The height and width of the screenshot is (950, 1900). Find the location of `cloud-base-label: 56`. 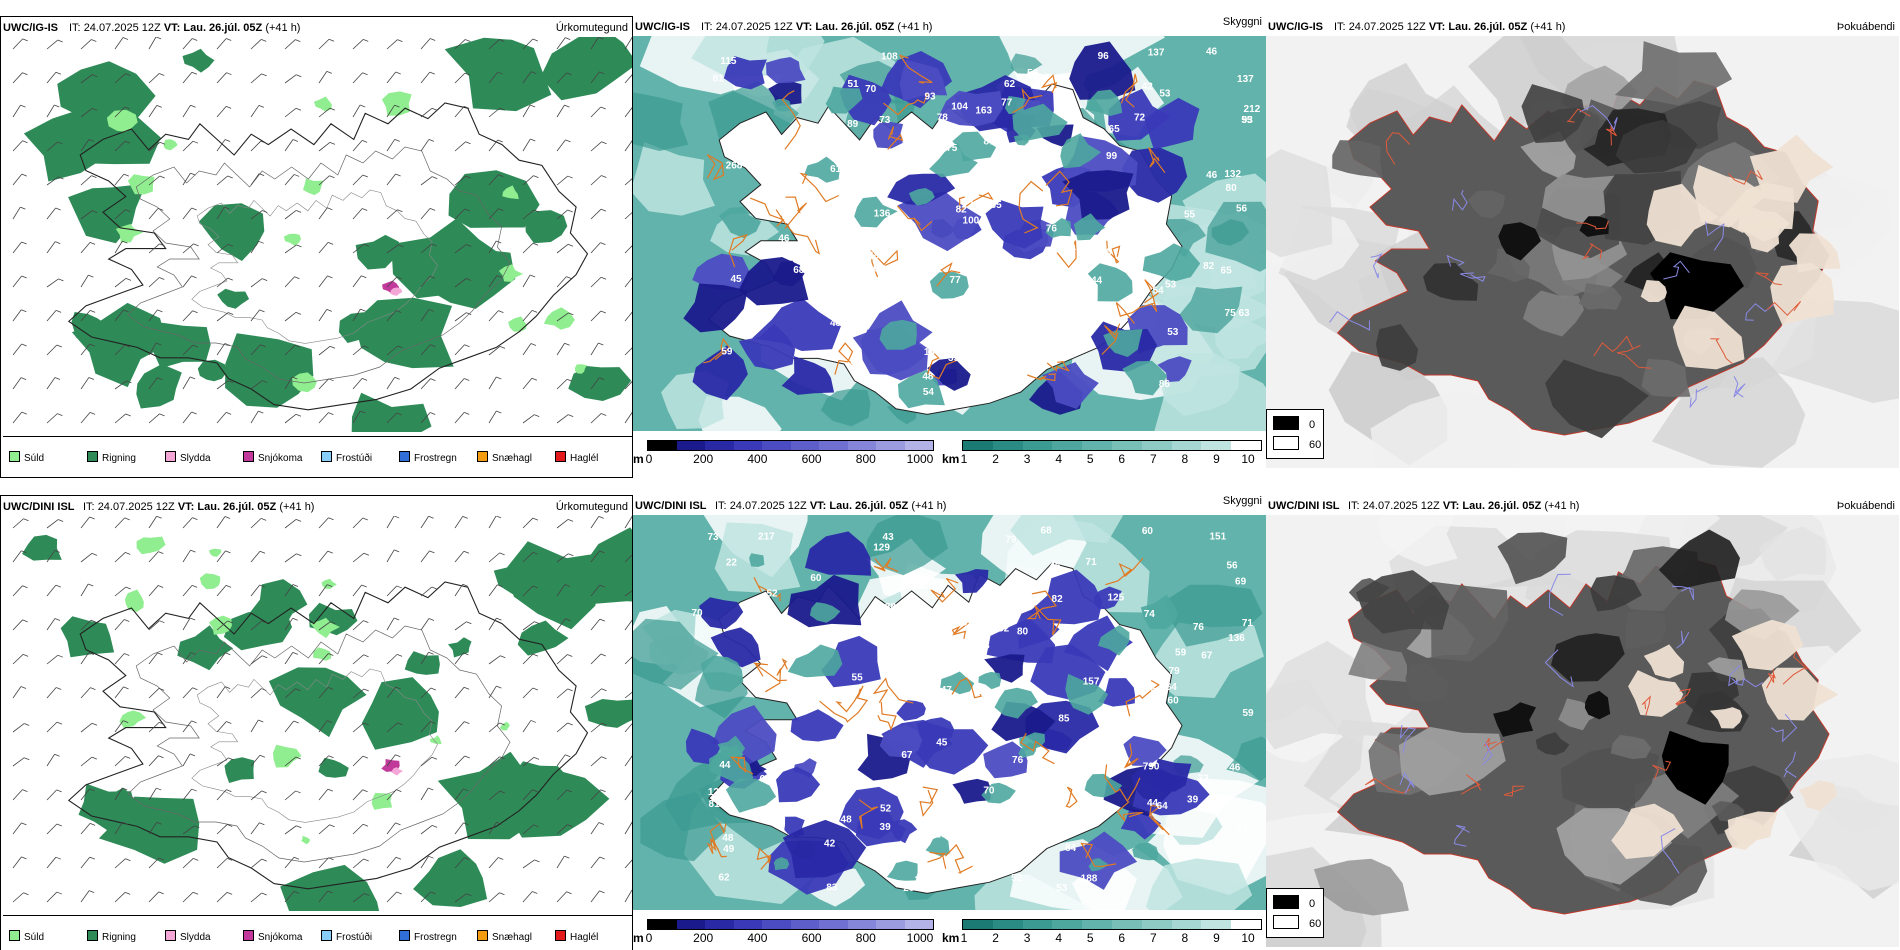

cloud-base-label: 56 is located at coordinates (1232, 565).